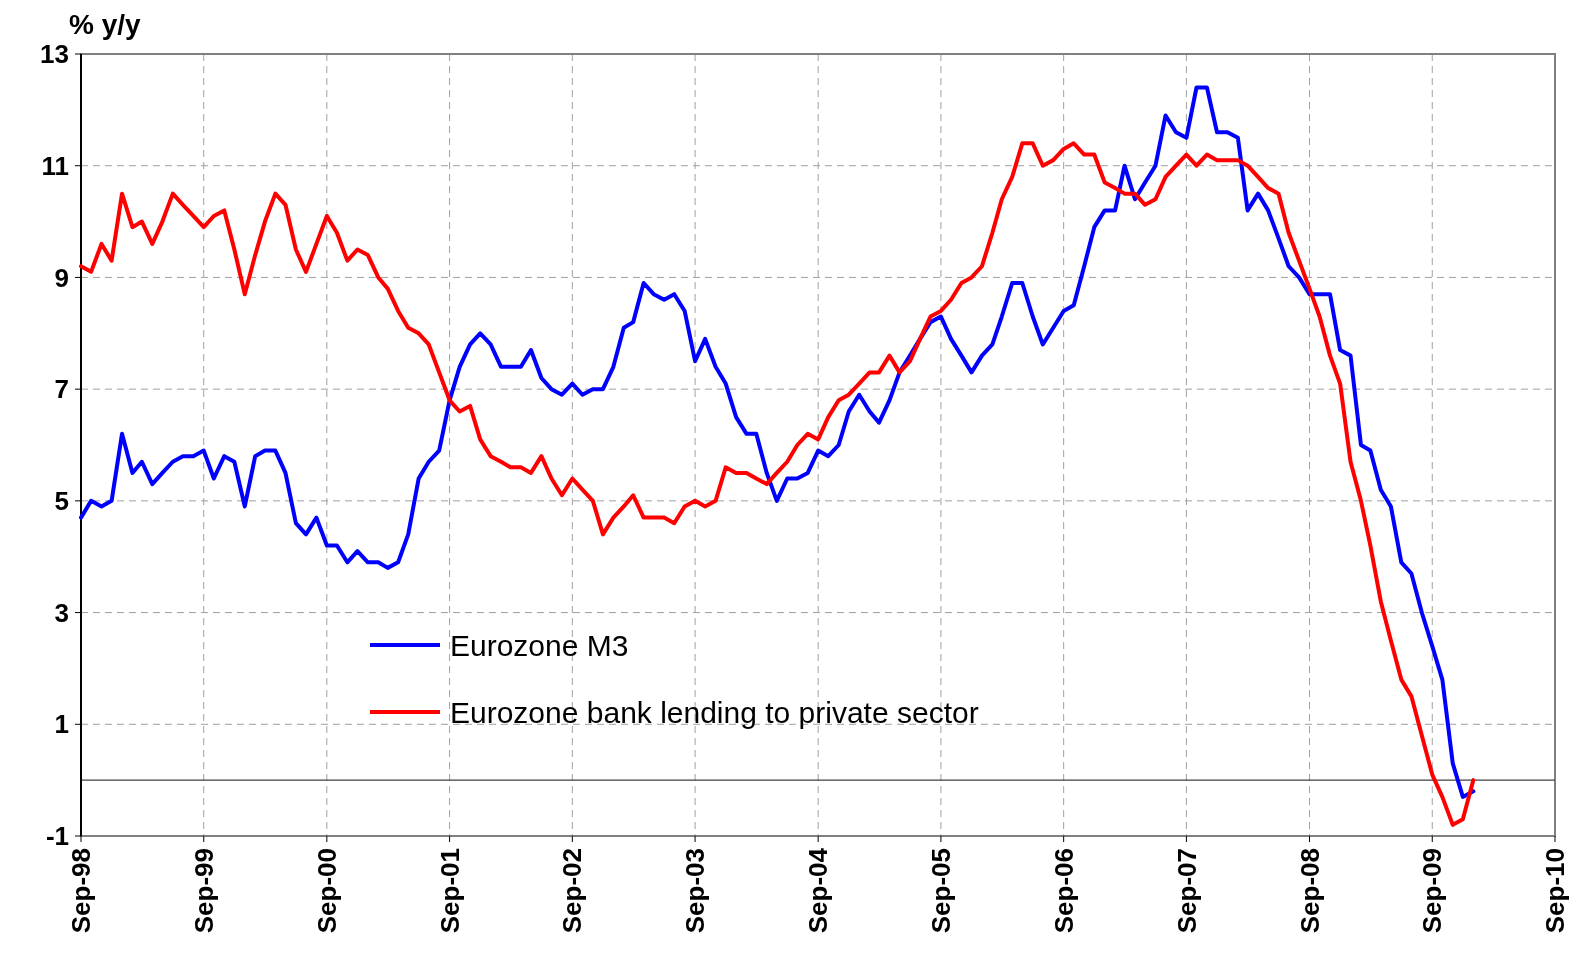  Describe the element at coordinates (61, 724) in the screenshot. I see `y-tick-label: 1` at that location.